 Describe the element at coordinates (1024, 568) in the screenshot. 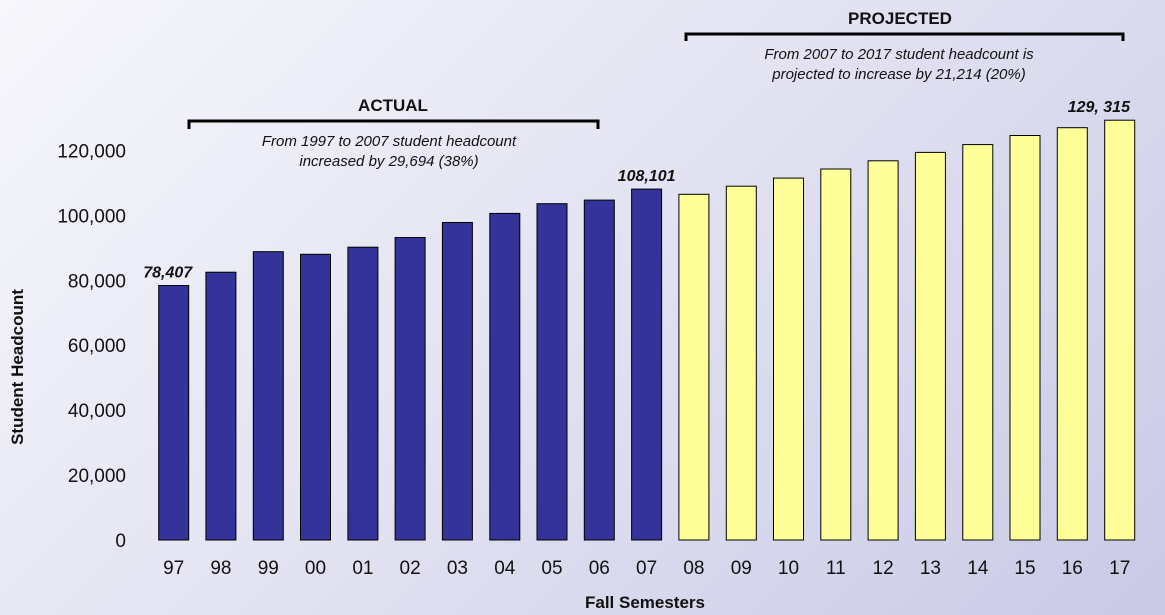

I see `x-tick-label: 15` at that location.